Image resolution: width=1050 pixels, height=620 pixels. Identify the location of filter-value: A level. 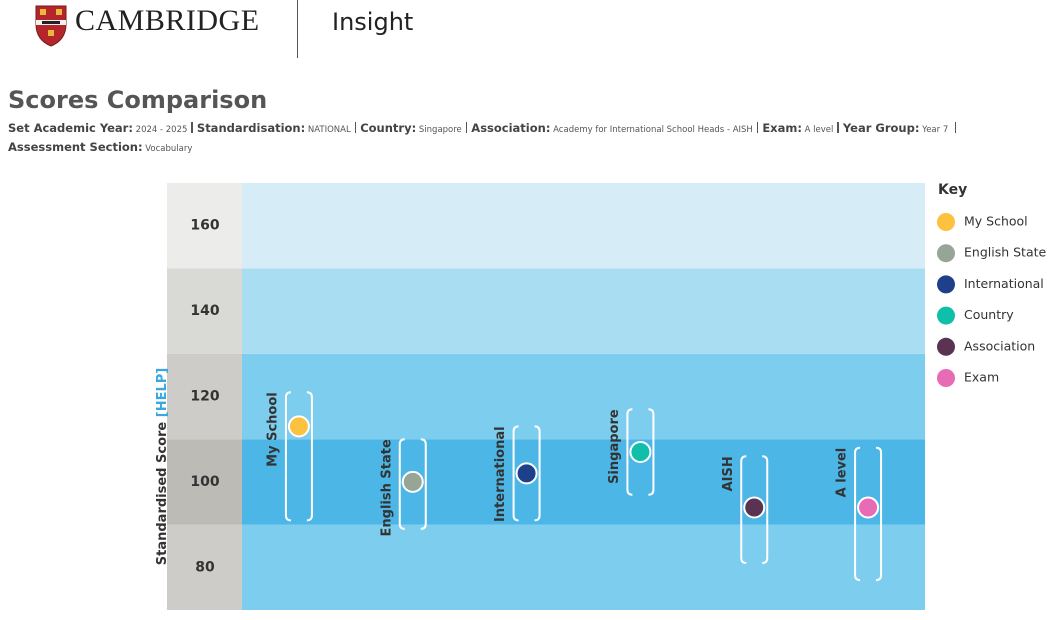
(819, 130).